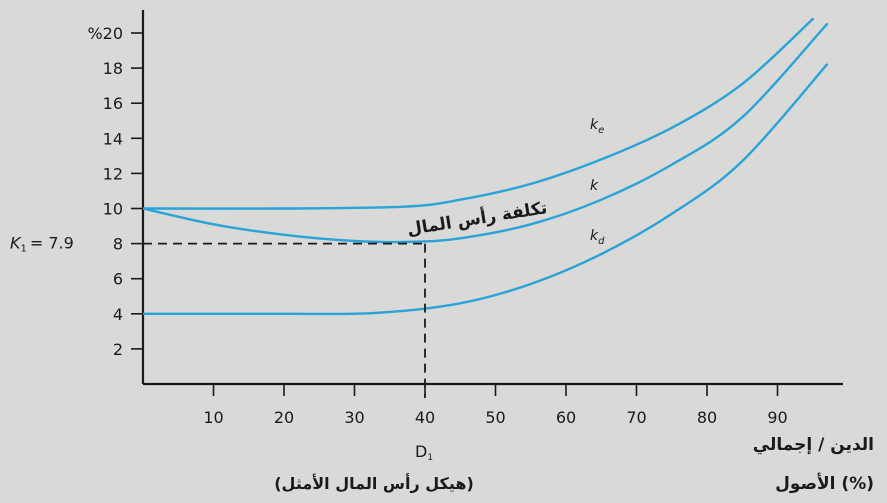 The image size is (887, 503). What do you see at coordinates (354, 417) in the screenshot?
I see `x-tick-label: 30` at bounding box center [354, 417].